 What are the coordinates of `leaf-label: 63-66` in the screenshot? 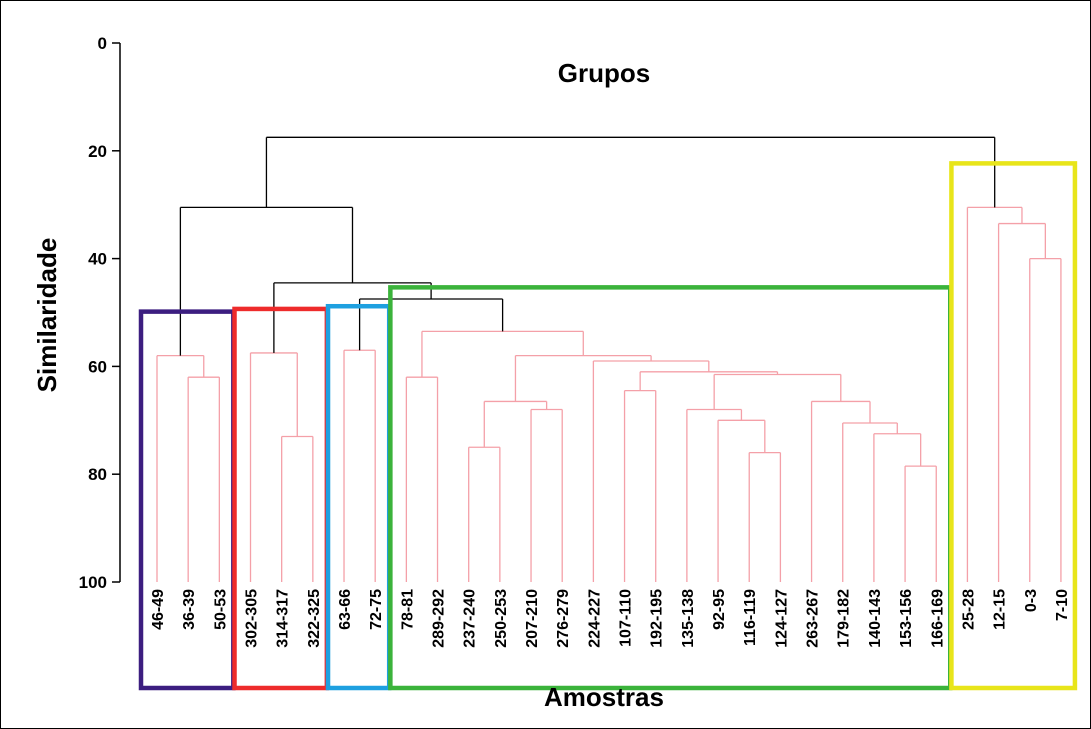 It's located at (345, 609).